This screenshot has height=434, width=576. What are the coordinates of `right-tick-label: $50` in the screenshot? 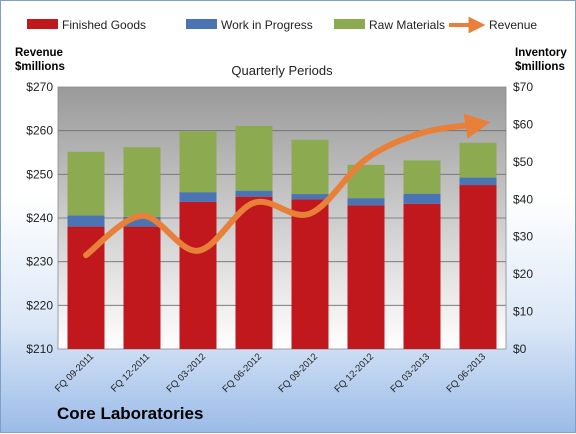 It's located at (523, 162).